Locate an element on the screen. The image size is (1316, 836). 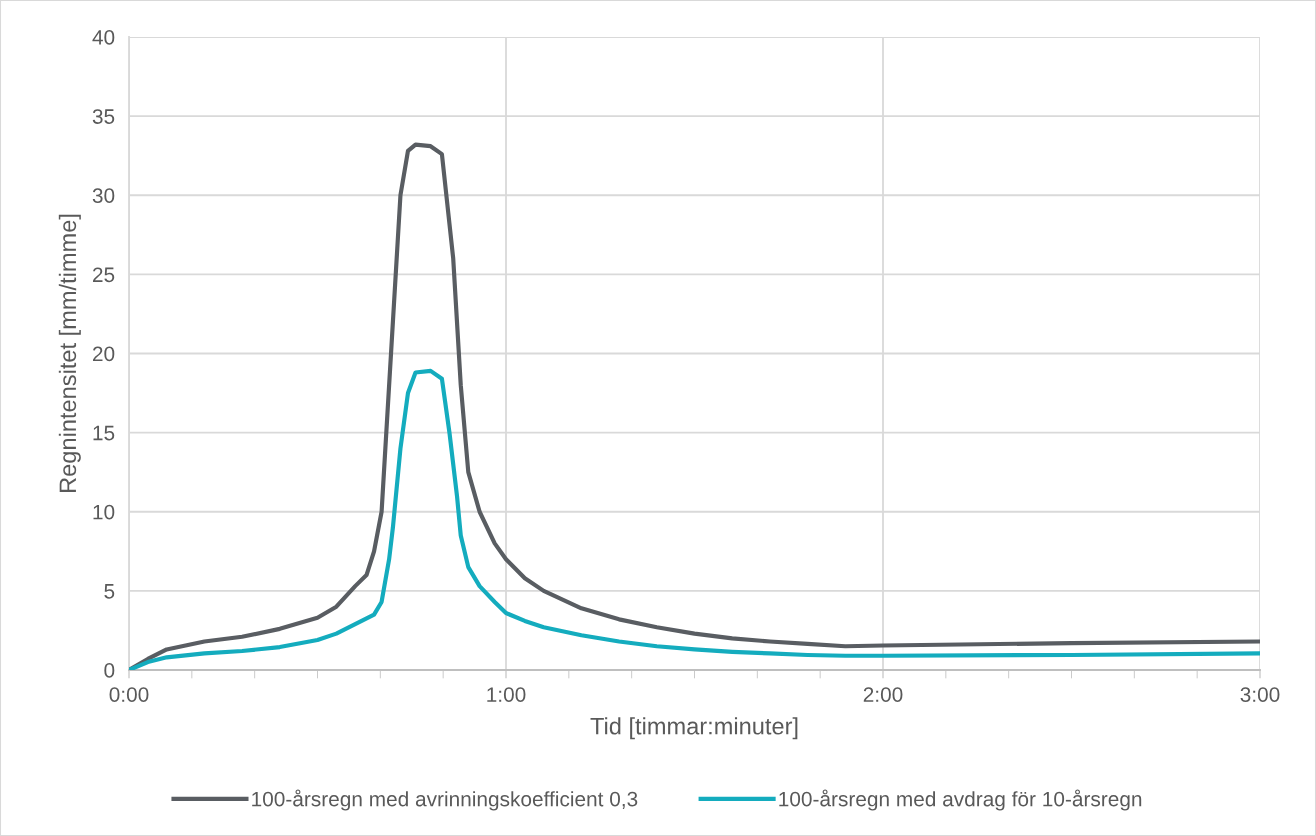
y-tick-label: 5 is located at coordinates (109, 591).